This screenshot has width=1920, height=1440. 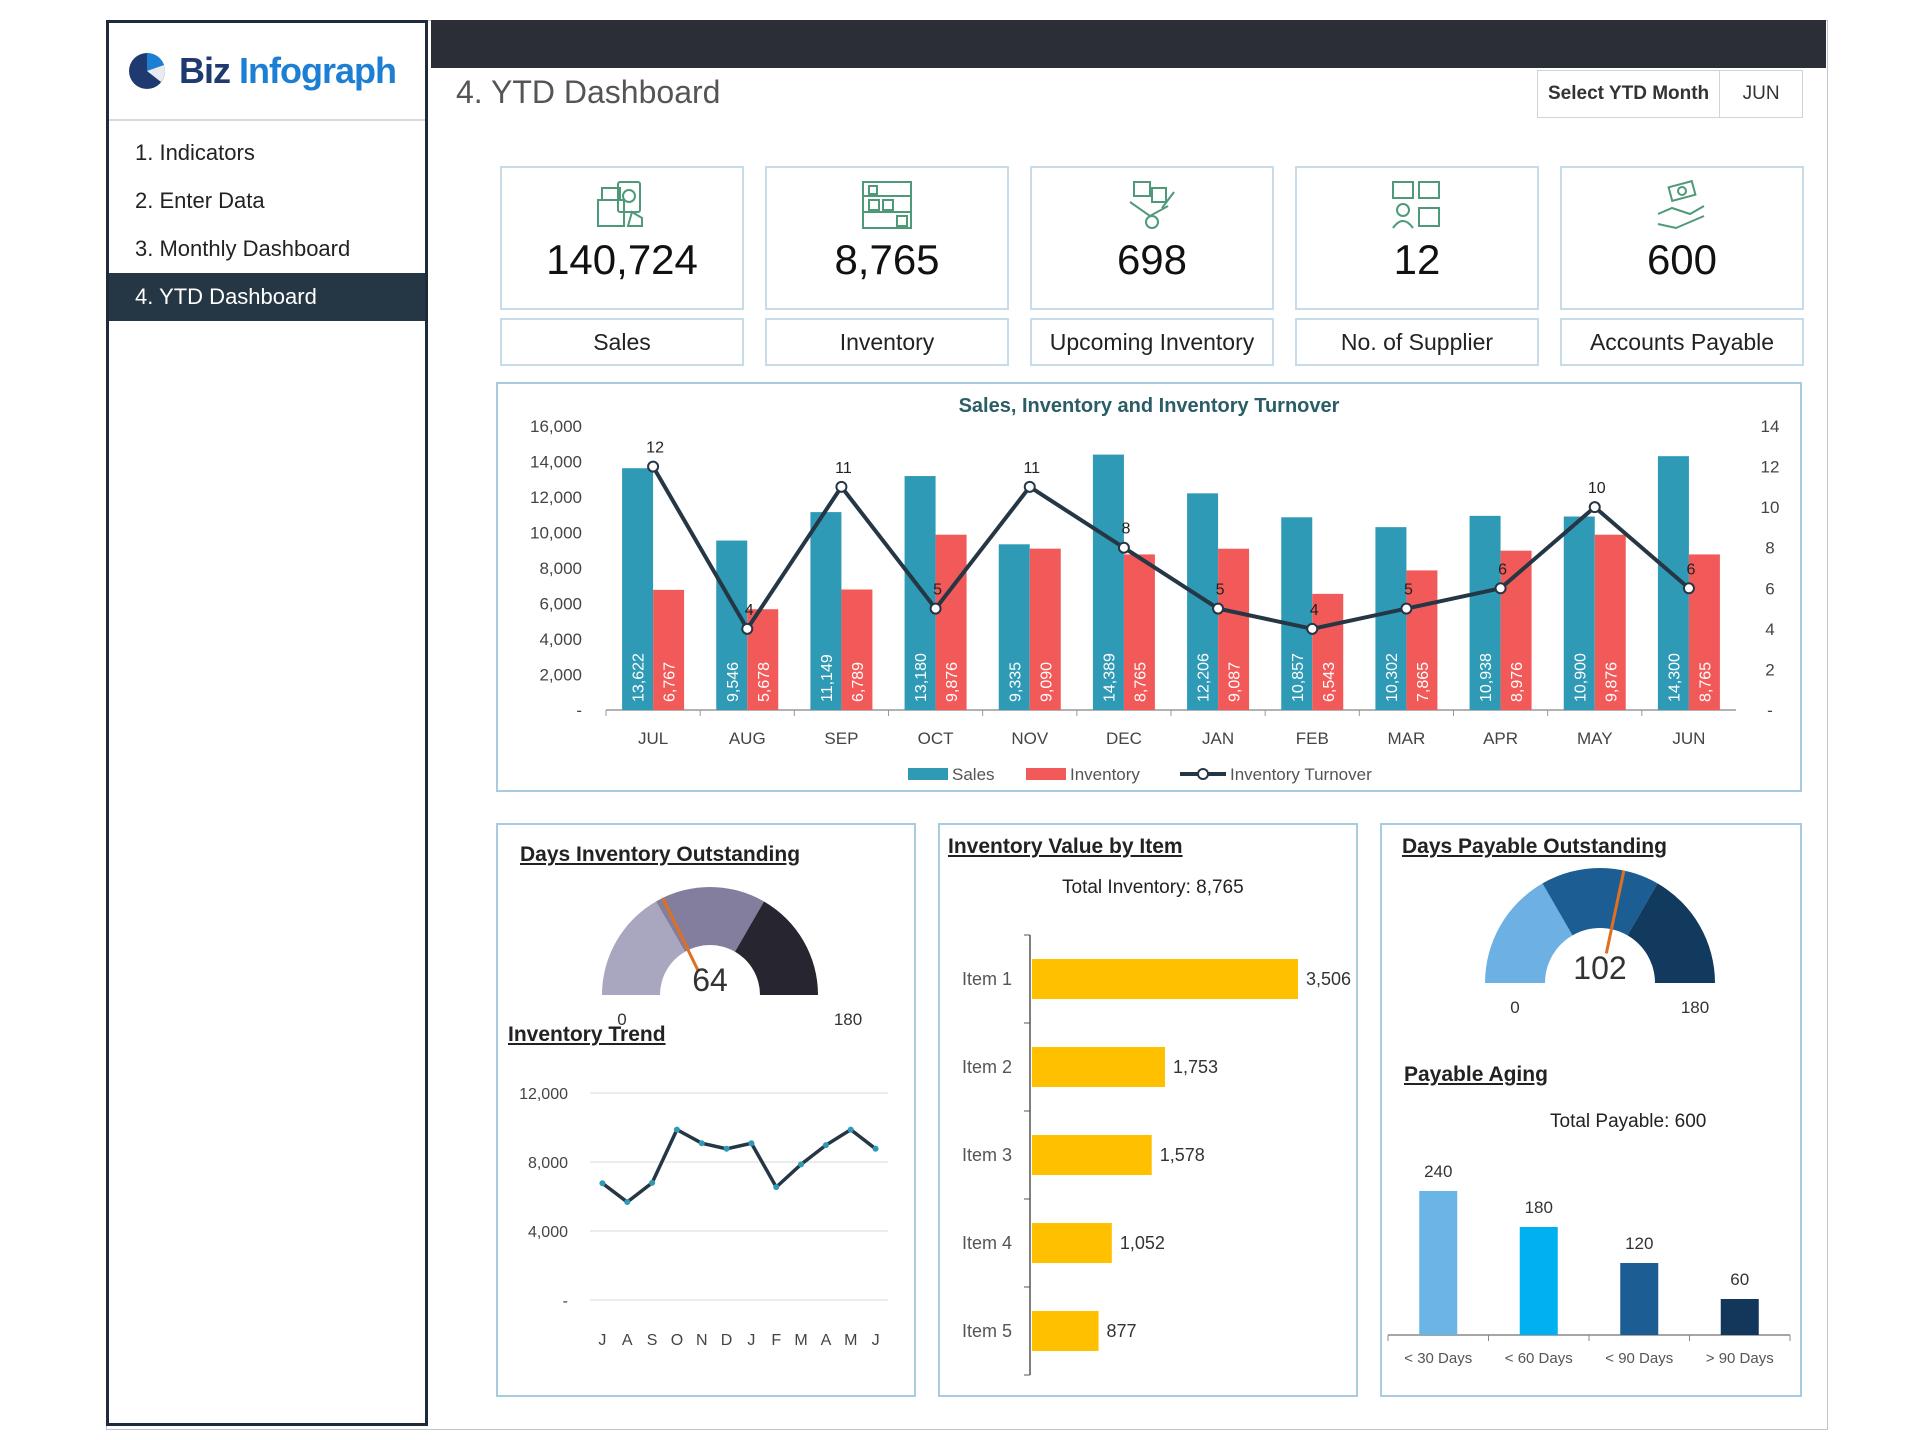 What do you see at coordinates (936, 738) in the screenshot?
I see `x-tick-label: OCT` at bounding box center [936, 738].